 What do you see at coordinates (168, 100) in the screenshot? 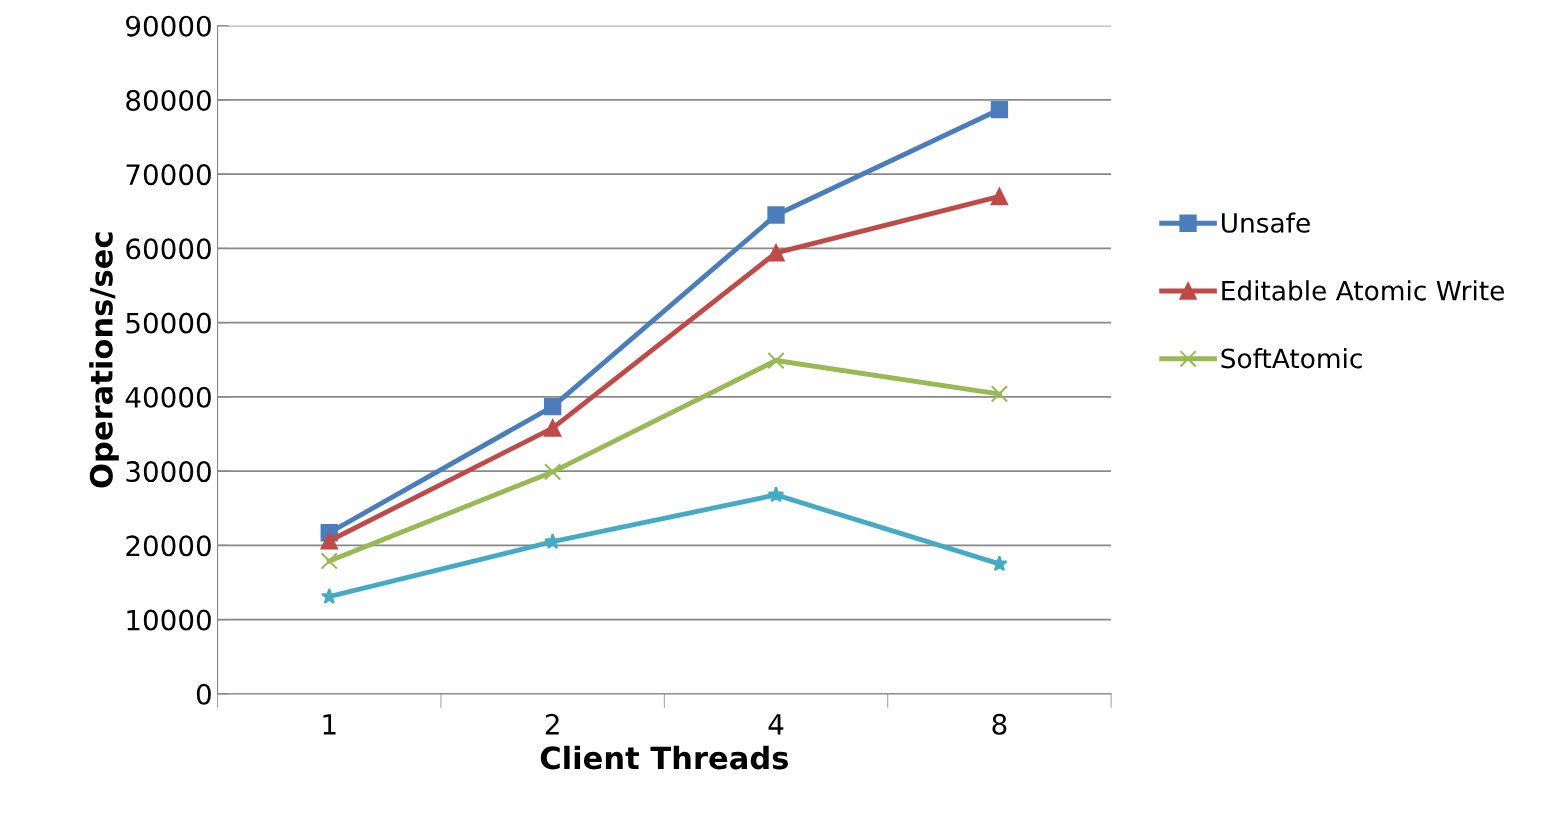
I see `y-tick-label: 80000` at bounding box center [168, 100].